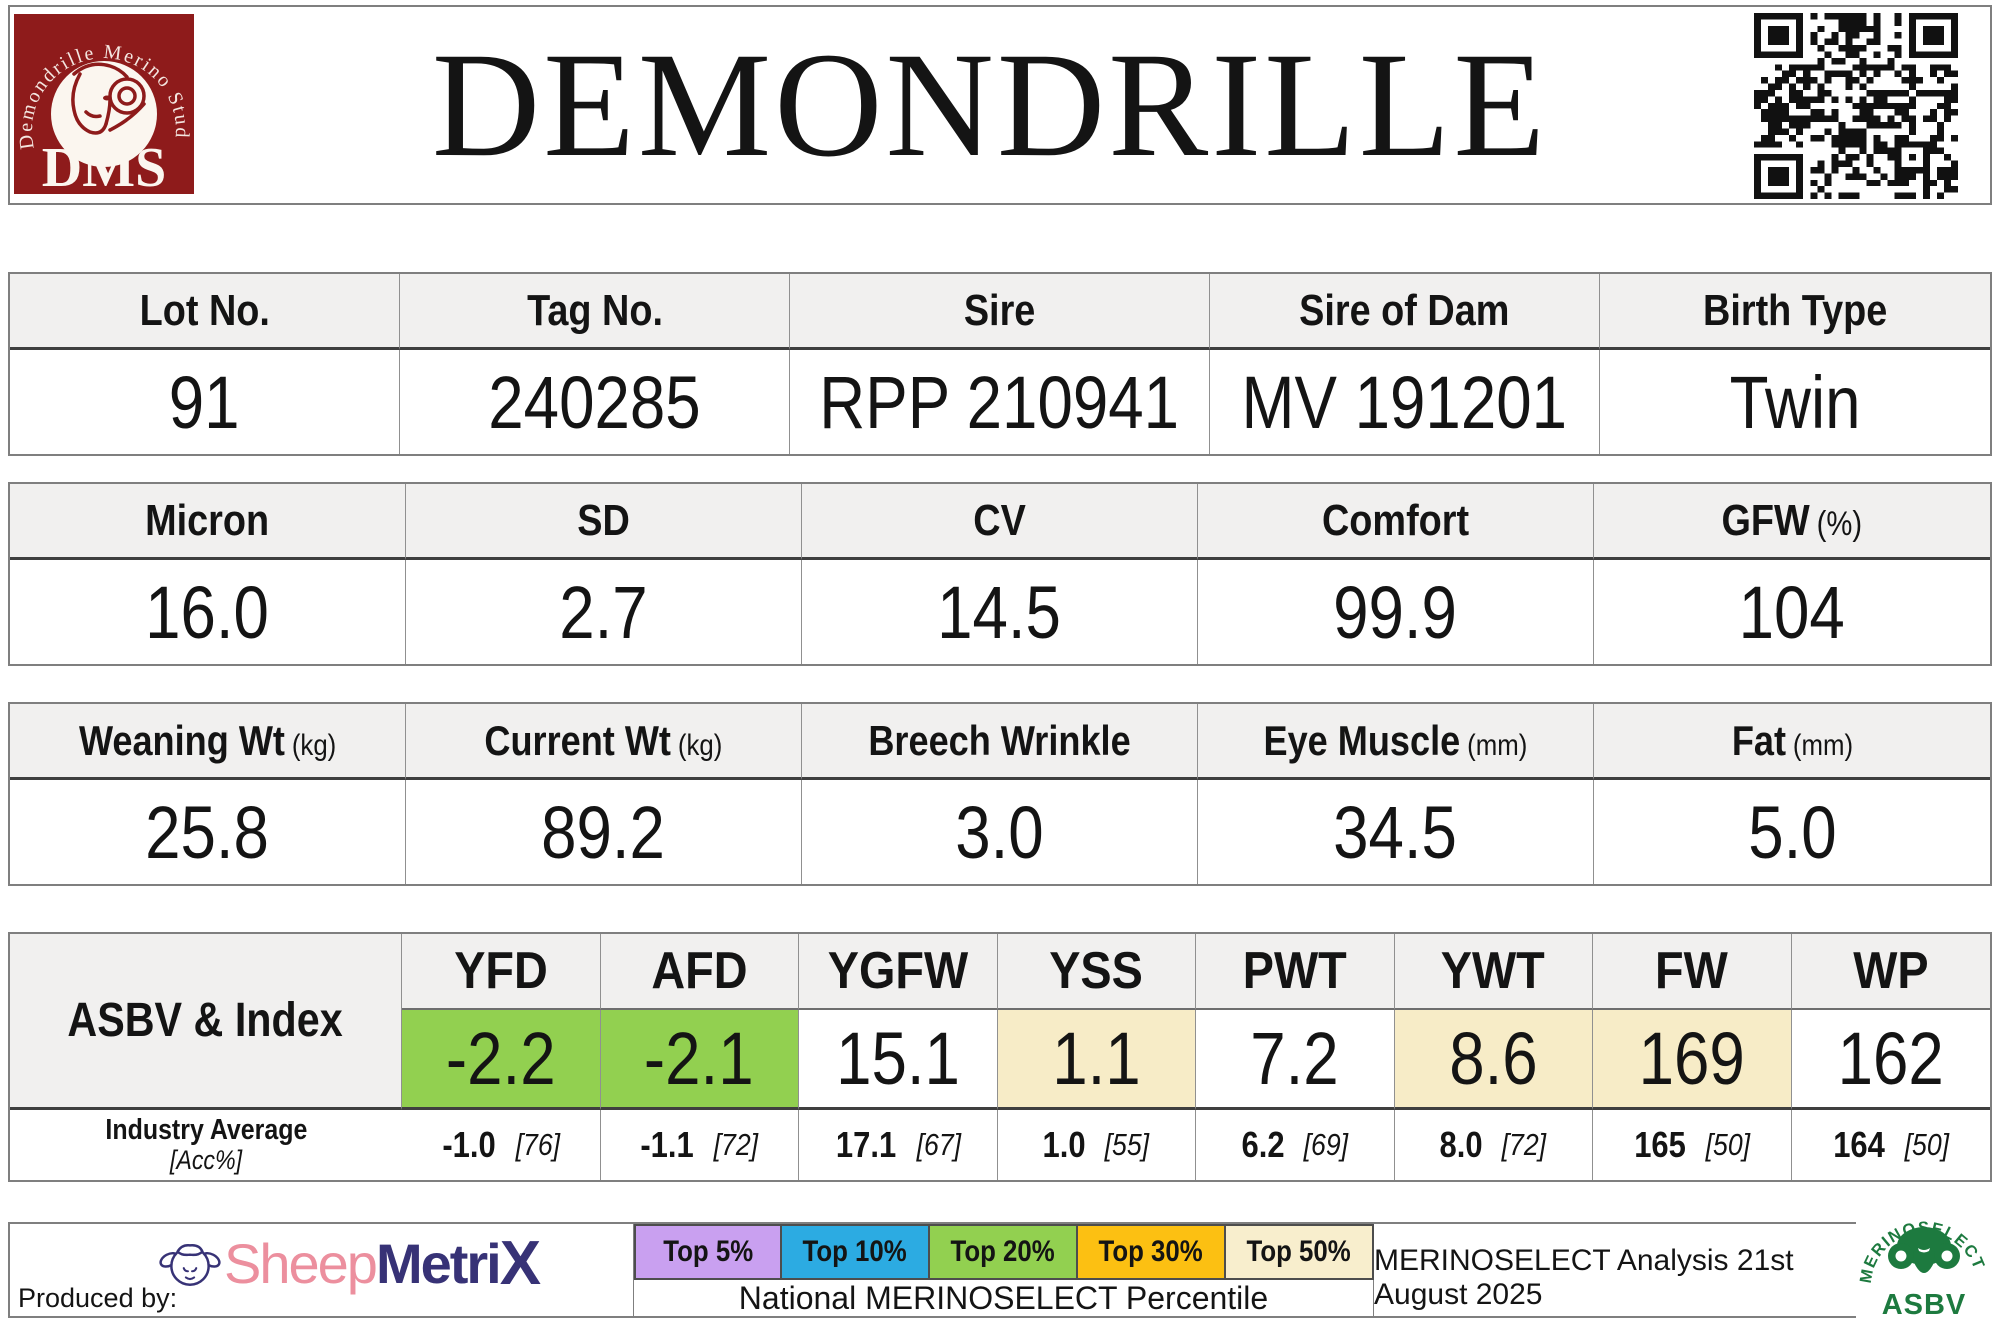 Image resolution: width=2000 pixels, height=1323 pixels. I want to click on column-header: Eye Muscle (mm), so click(1396, 742).